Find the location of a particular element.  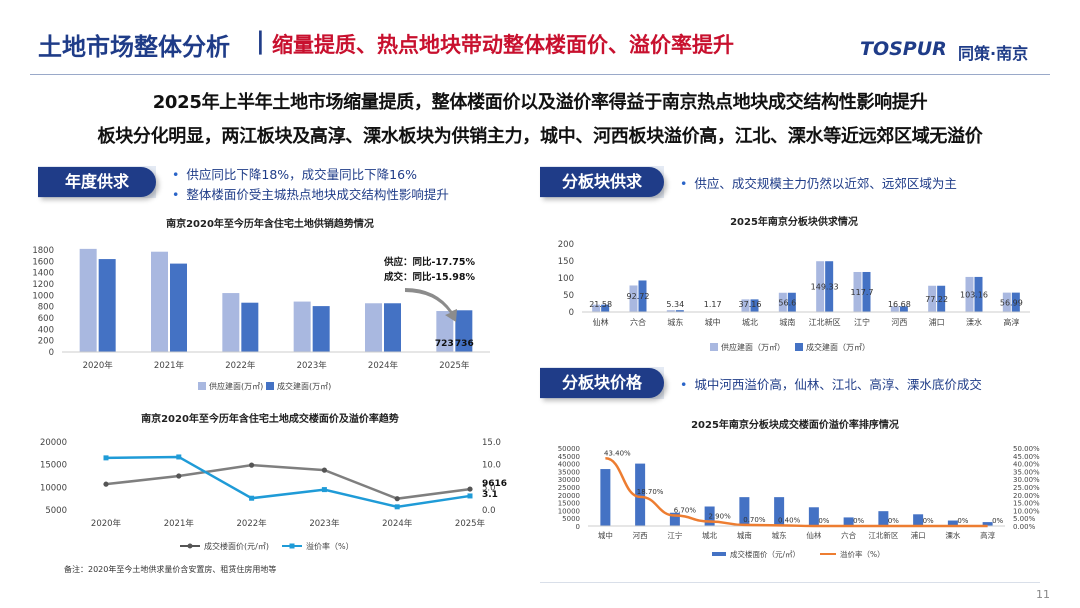

data-label: 0.40% is located at coordinates (789, 520).